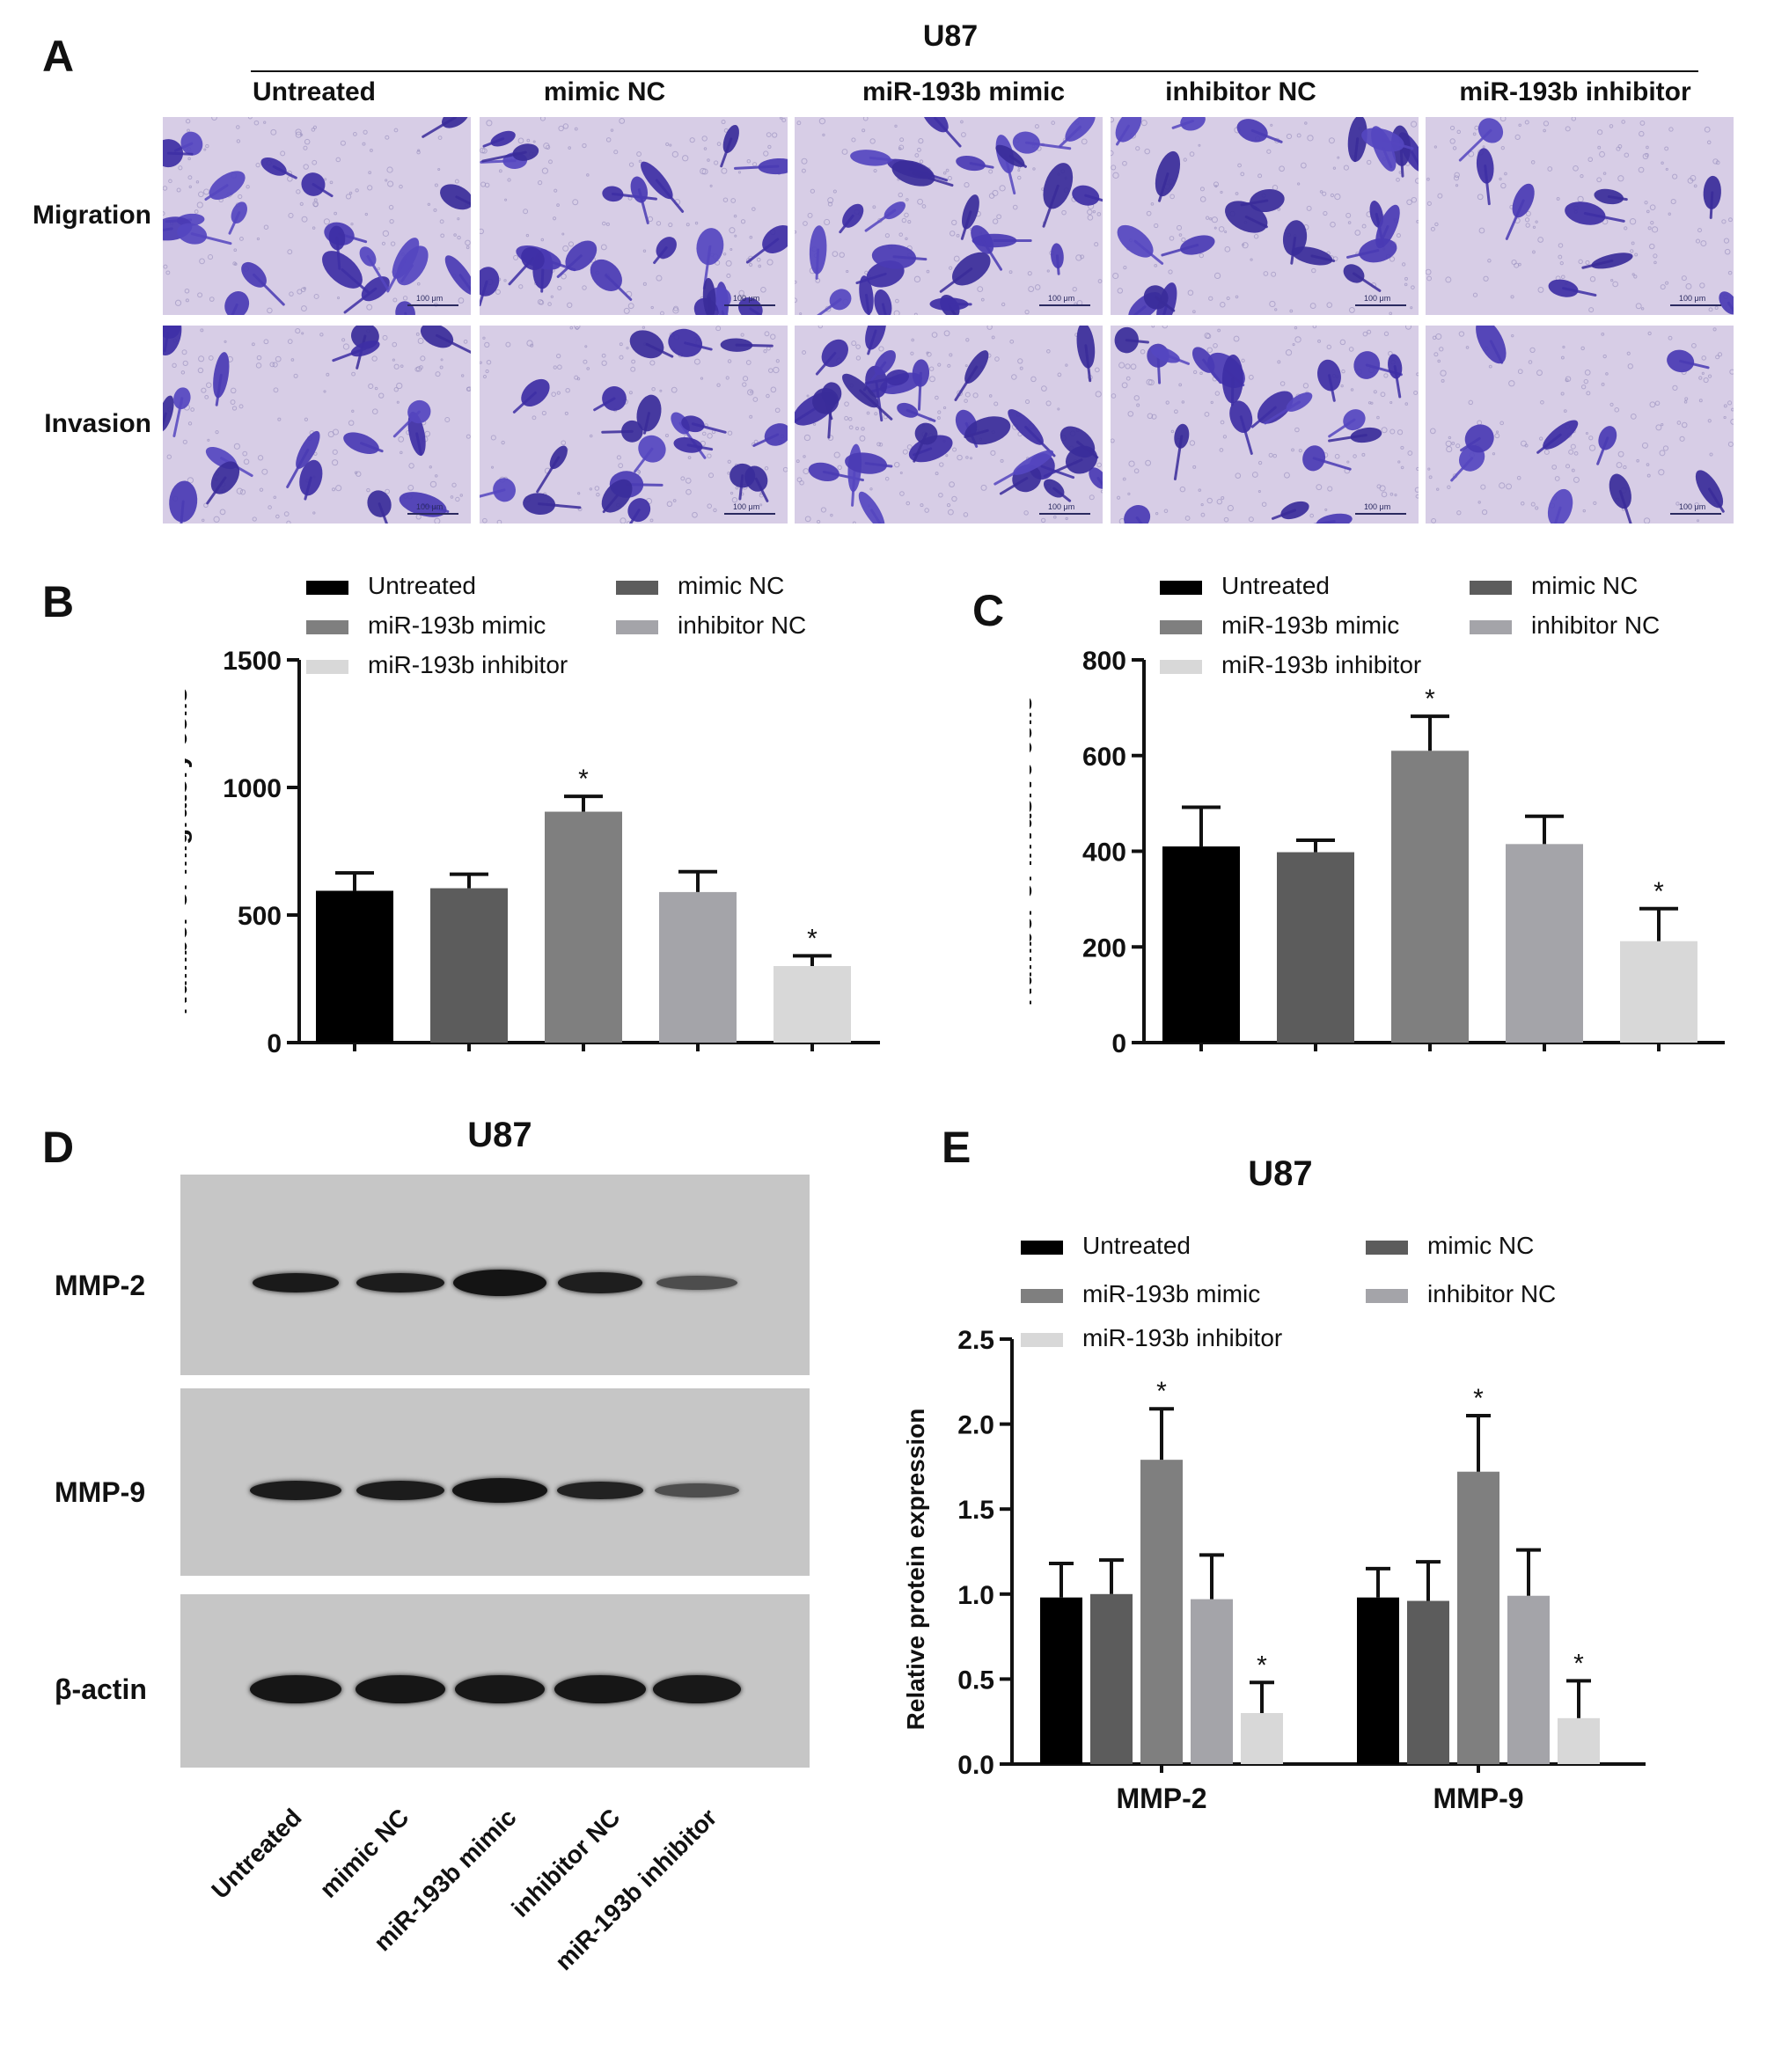 The width and height of the screenshot is (1767, 2072). I want to click on y-tick-label: 1500, so click(253, 661).